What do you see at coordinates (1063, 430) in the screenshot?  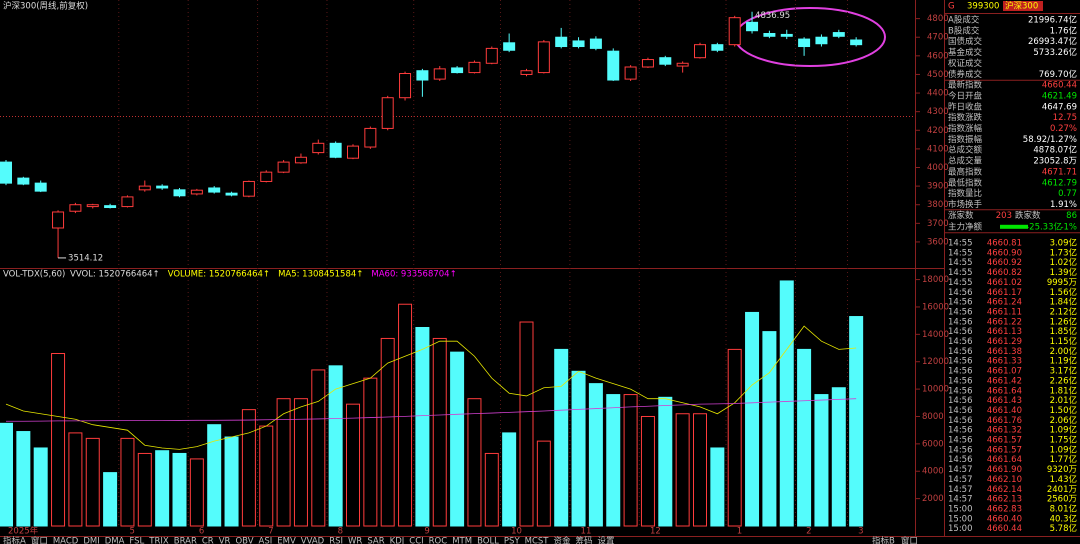 I see `trade-volume: 1.09亿` at bounding box center [1063, 430].